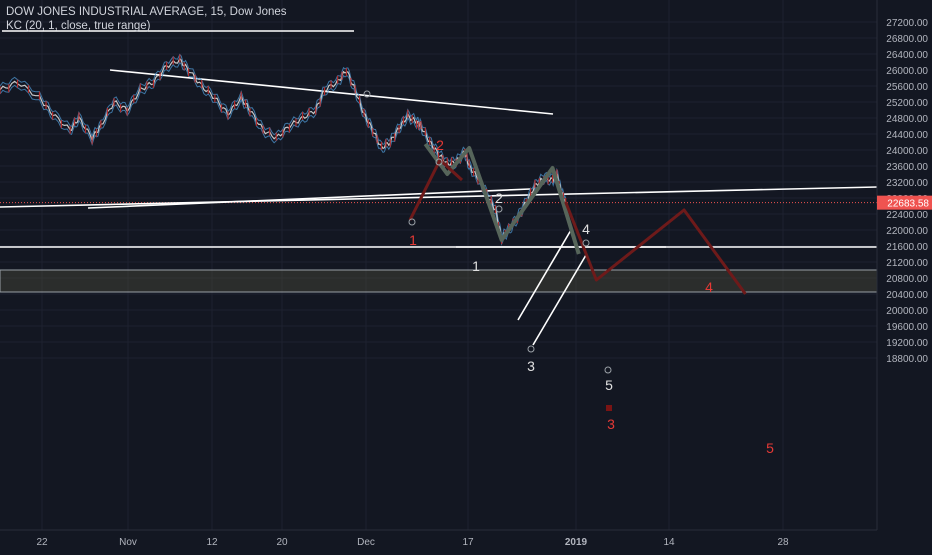  I want to click on x-tick-label: 14, so click(669, 542).